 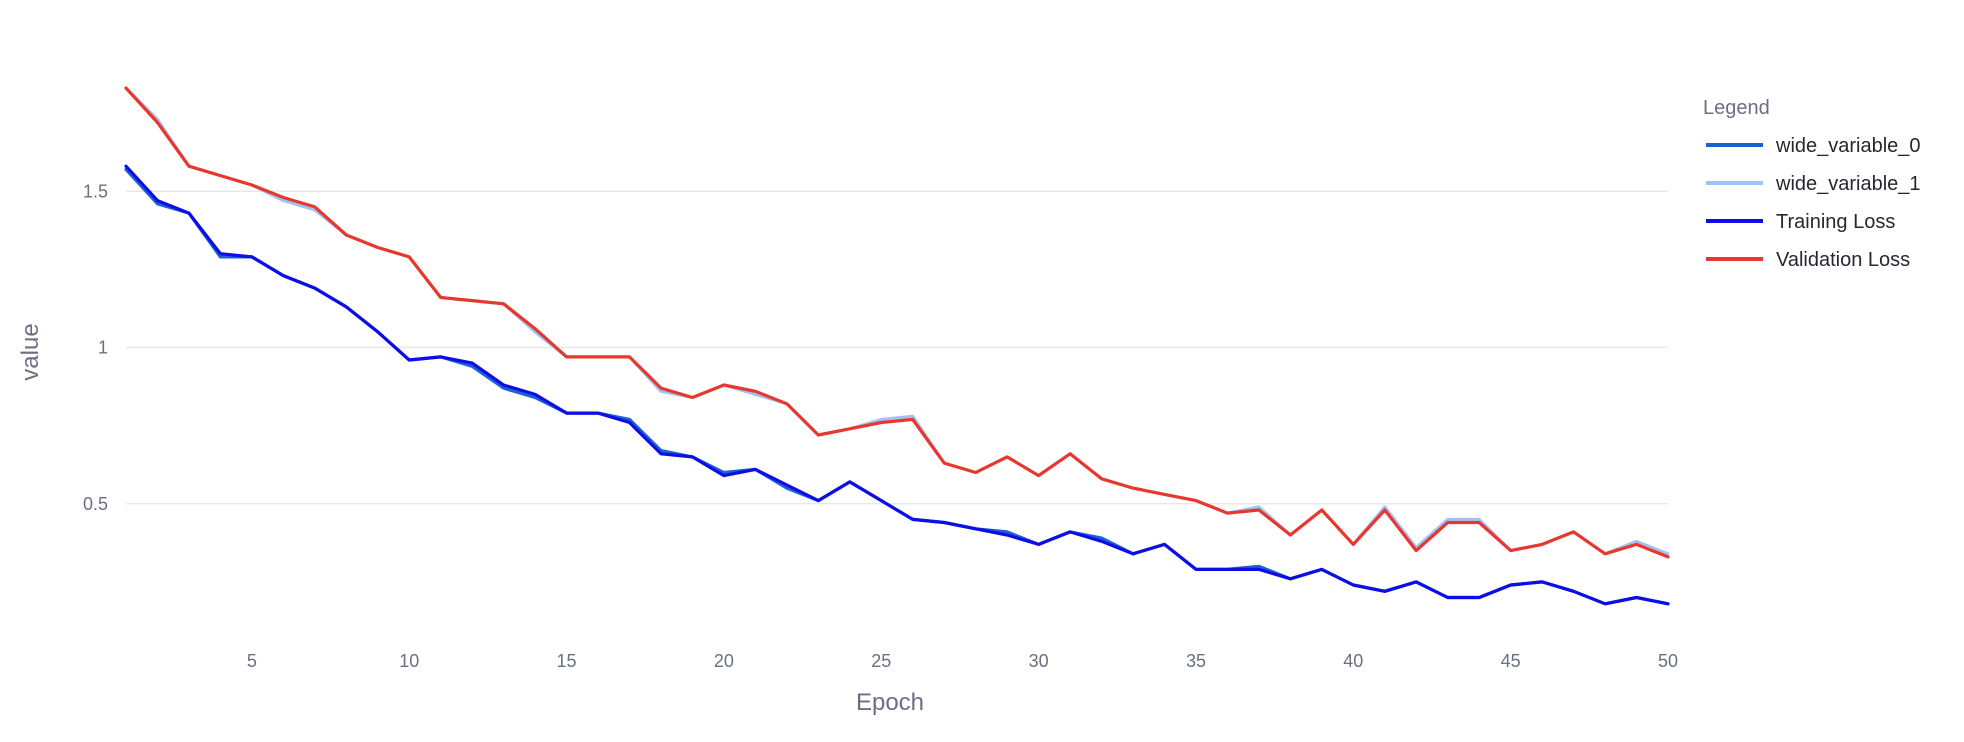 What do you see at coordinates (1196, 661) in the screenshot?
I see `x-tick-label: 35` at bounding box center [1196, 661].